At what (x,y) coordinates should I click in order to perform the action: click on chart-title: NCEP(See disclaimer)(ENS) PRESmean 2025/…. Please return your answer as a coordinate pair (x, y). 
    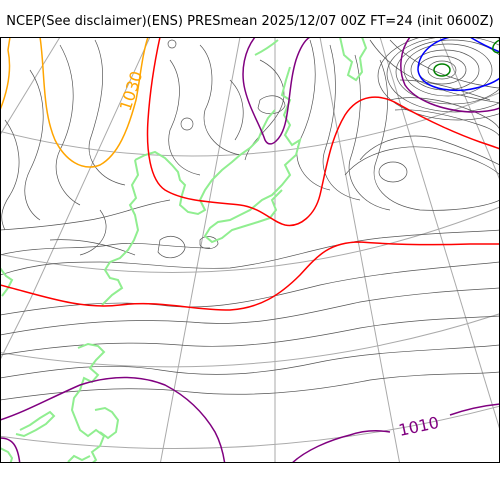
    Looking at the image, I should click on (250, 21).